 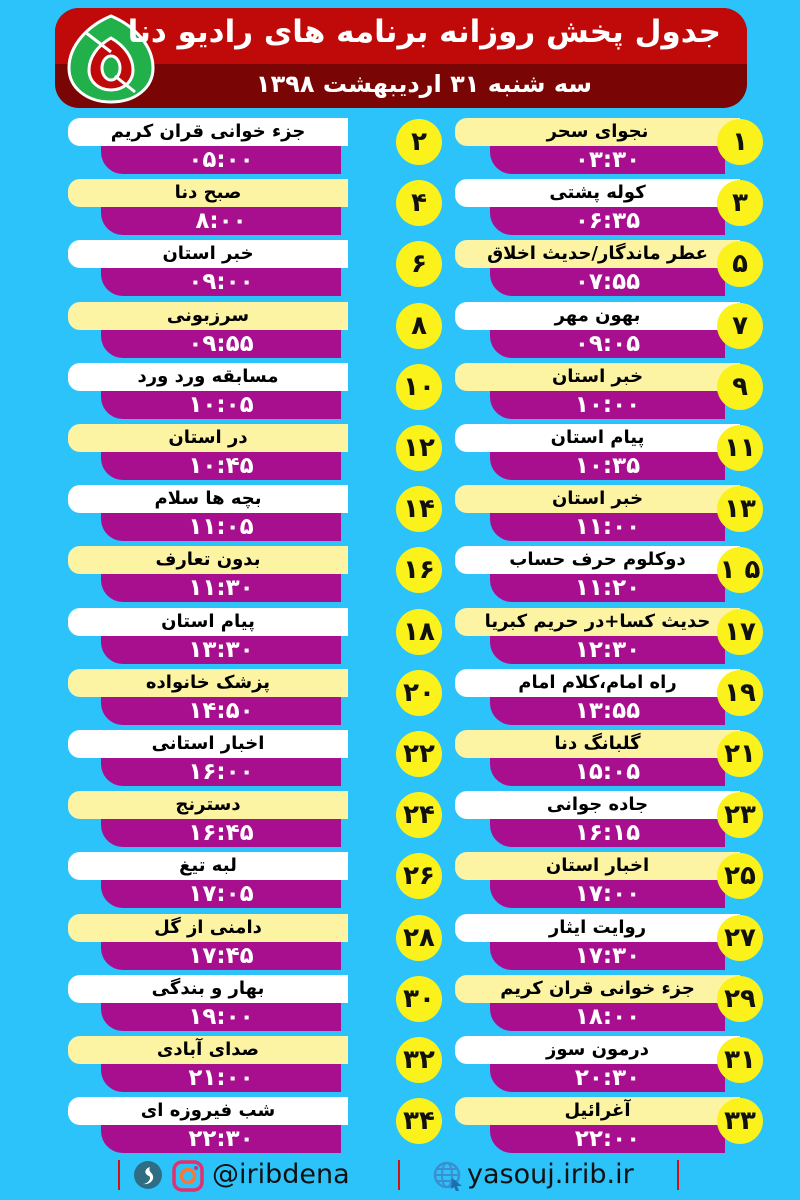 What do you see at coordinates (419, 386) in the screenshot?
I see `program-number: ۱۰` at bounding box center [419, 386].